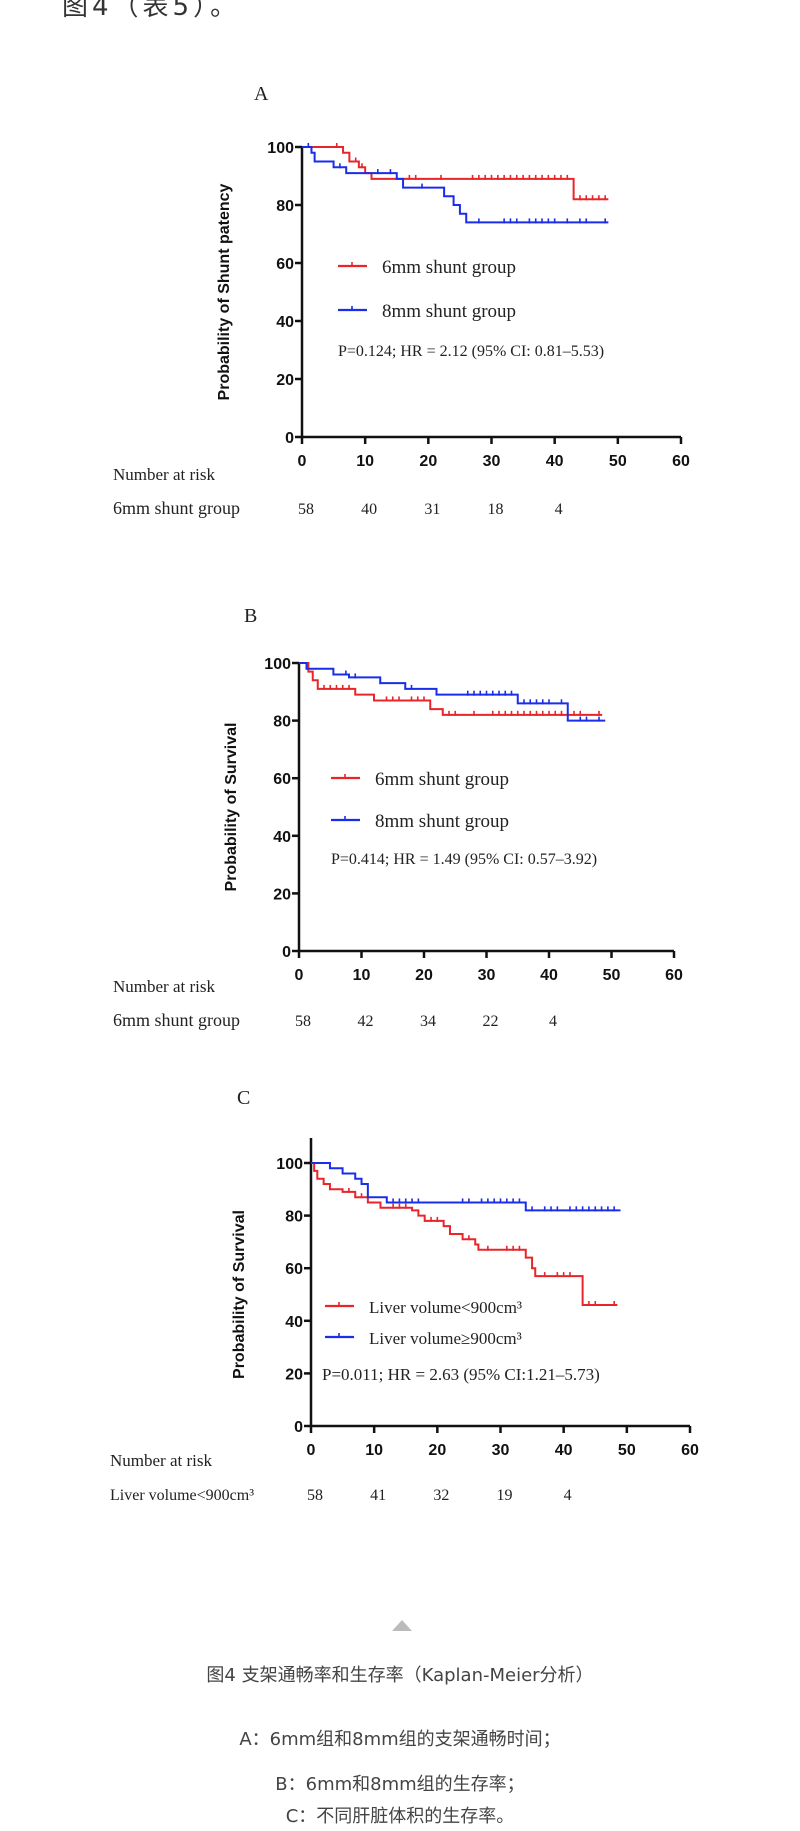  Describe the element at coordinates (400, 1784) in the screenshot. I see `caption-line-b: B：6mm和8mm组的生存率；` at that location.